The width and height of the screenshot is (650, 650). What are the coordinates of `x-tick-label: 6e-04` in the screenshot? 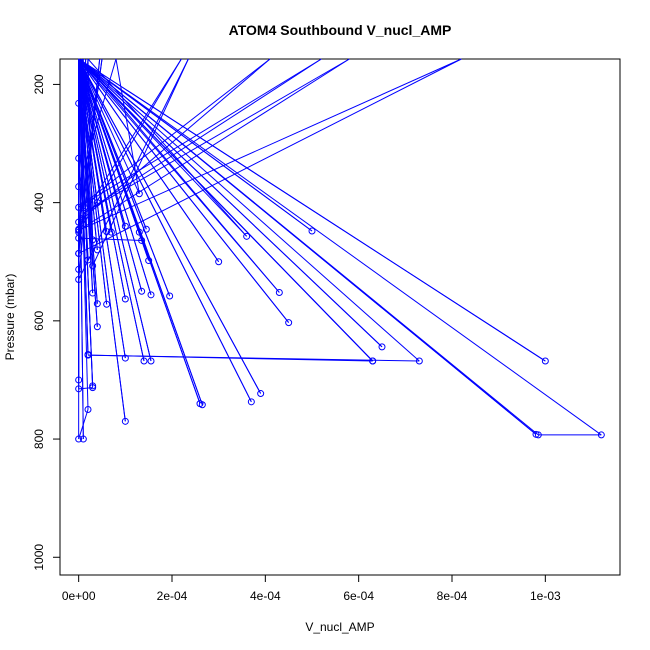 It's located at (358, 596).